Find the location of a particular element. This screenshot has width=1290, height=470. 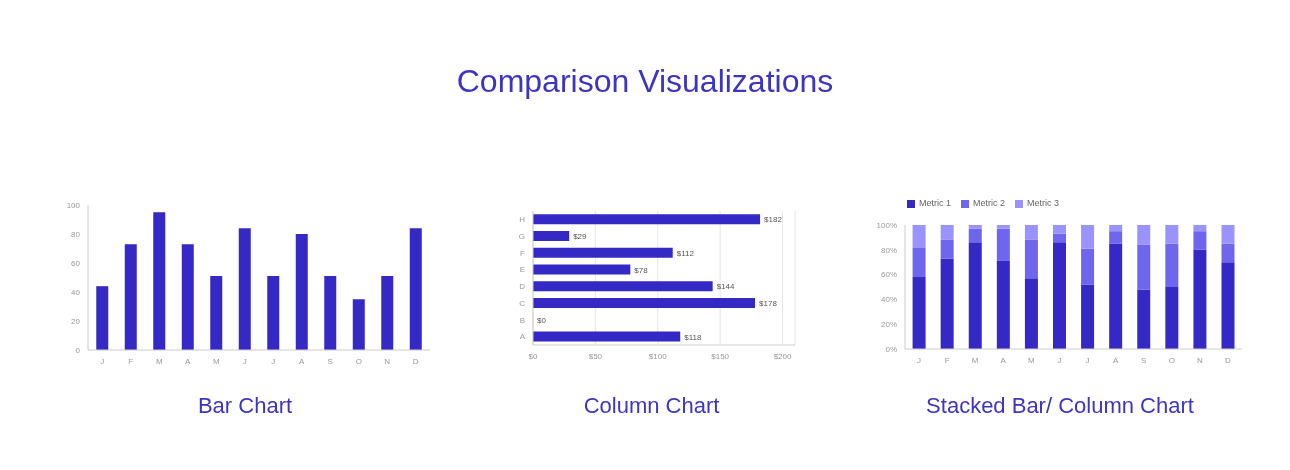

y-tick-label: 40 is located at coordinates (76, 292).